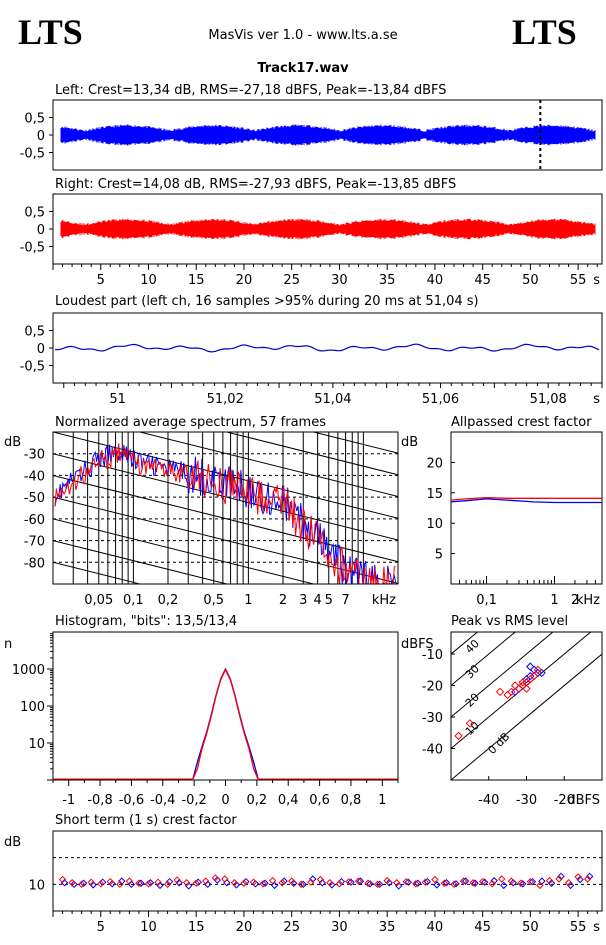  Describe the element at coordinates (41, 136) in the screenshot. I see `y-tick-label: 0` at that location.